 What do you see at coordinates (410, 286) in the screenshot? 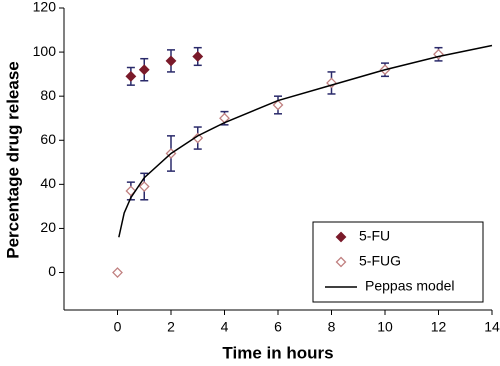
I see `legend-label: Peppas model` at bounding box center [410, 286].